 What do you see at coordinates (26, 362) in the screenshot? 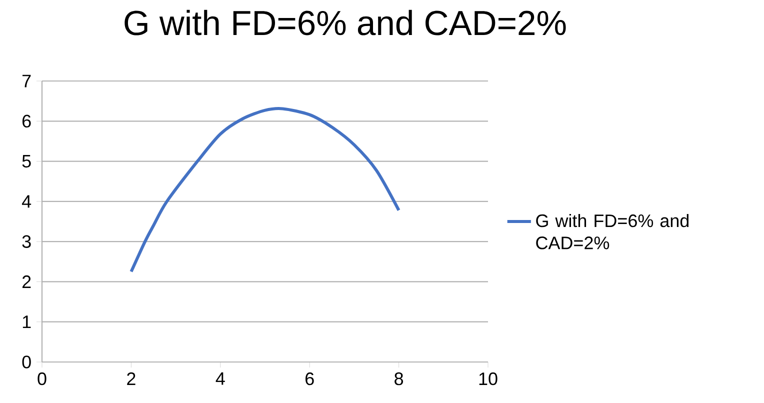
I see `y-tick-label: 0` at bounding box center [26, 362].